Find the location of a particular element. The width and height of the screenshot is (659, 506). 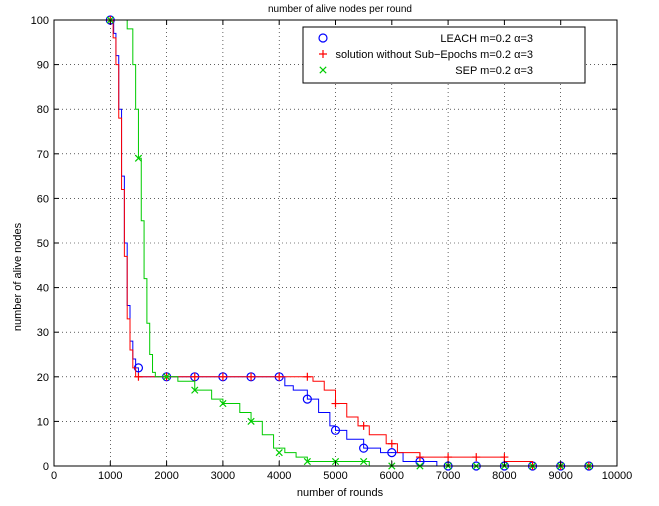

x-tick-label: 9000 is located at coordinates (560, 476).